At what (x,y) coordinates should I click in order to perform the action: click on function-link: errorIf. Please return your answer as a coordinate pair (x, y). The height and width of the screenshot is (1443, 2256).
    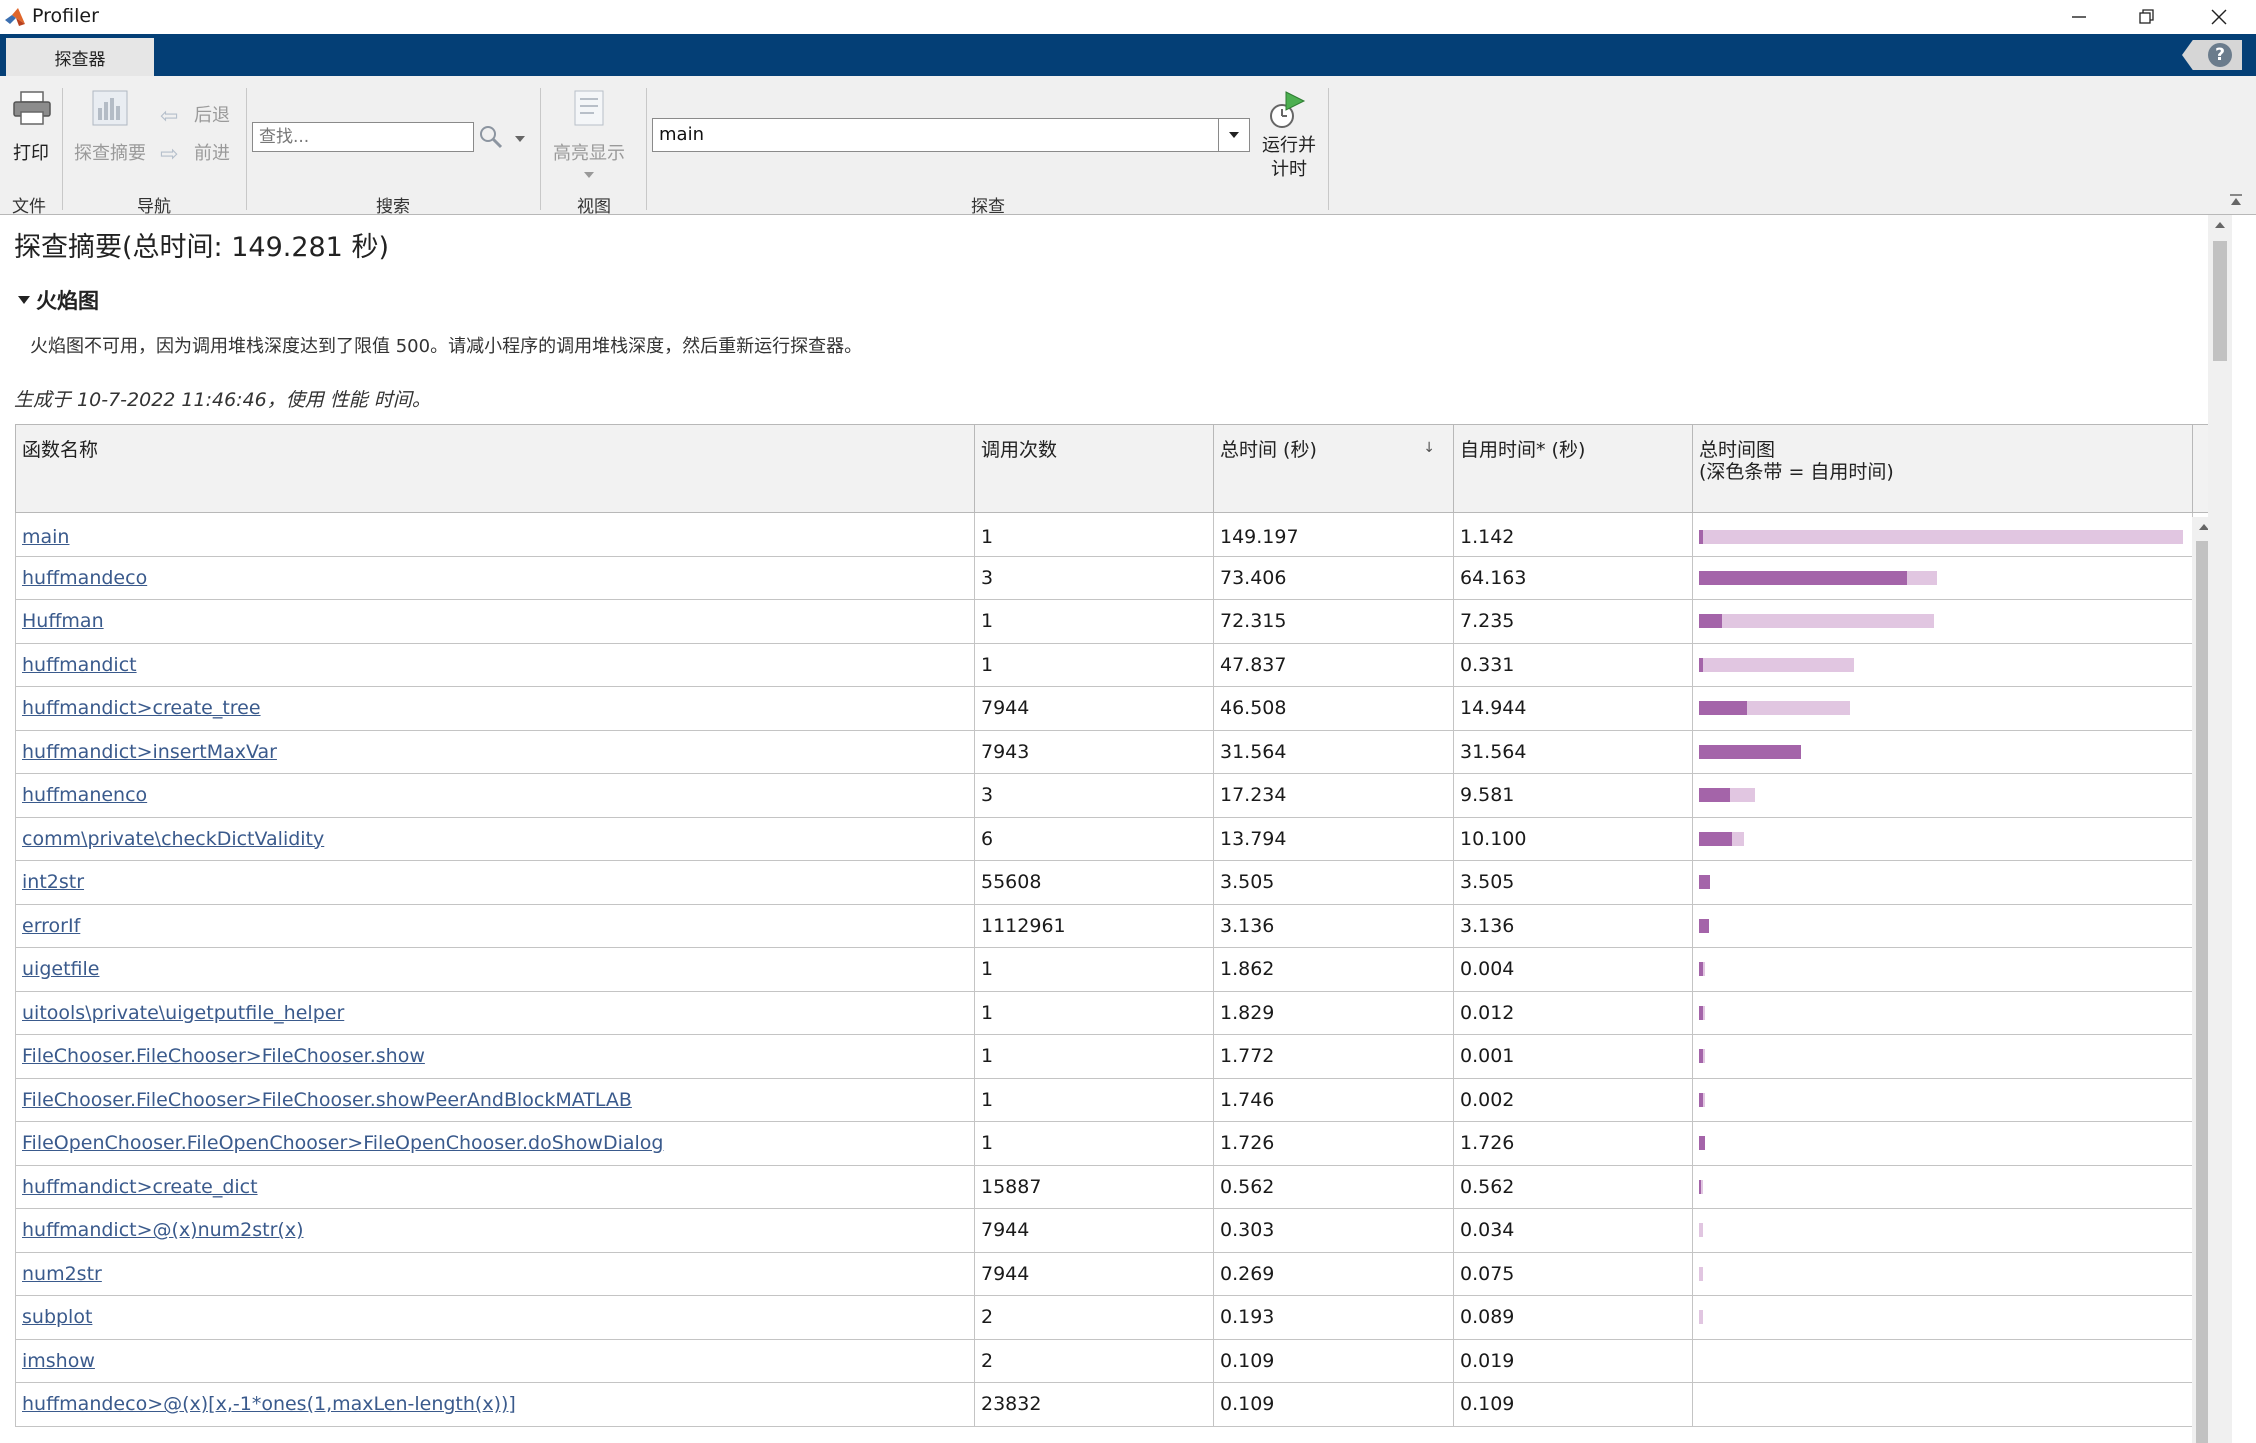
    Looking at the image, I should click on (51, 925).